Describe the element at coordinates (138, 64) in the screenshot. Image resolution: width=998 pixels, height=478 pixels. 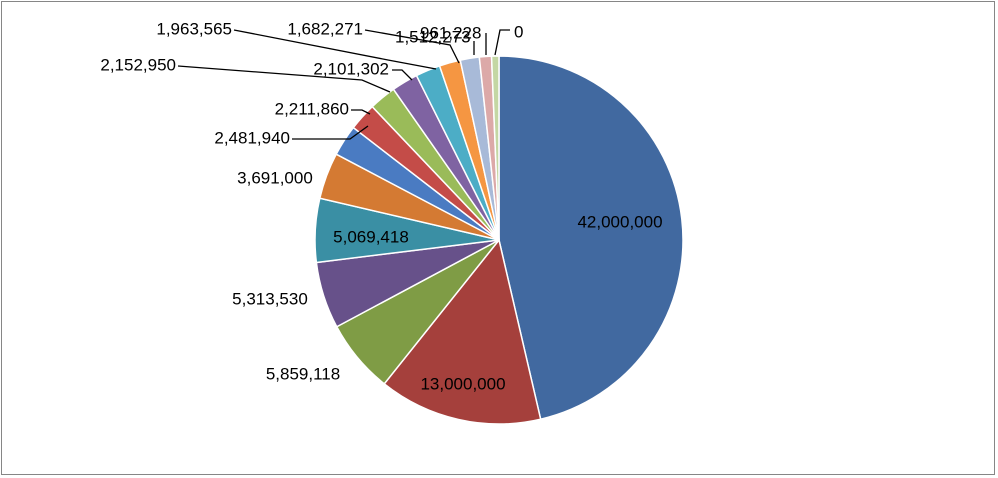
I see `data-label-9: 2,152,950` at that location.